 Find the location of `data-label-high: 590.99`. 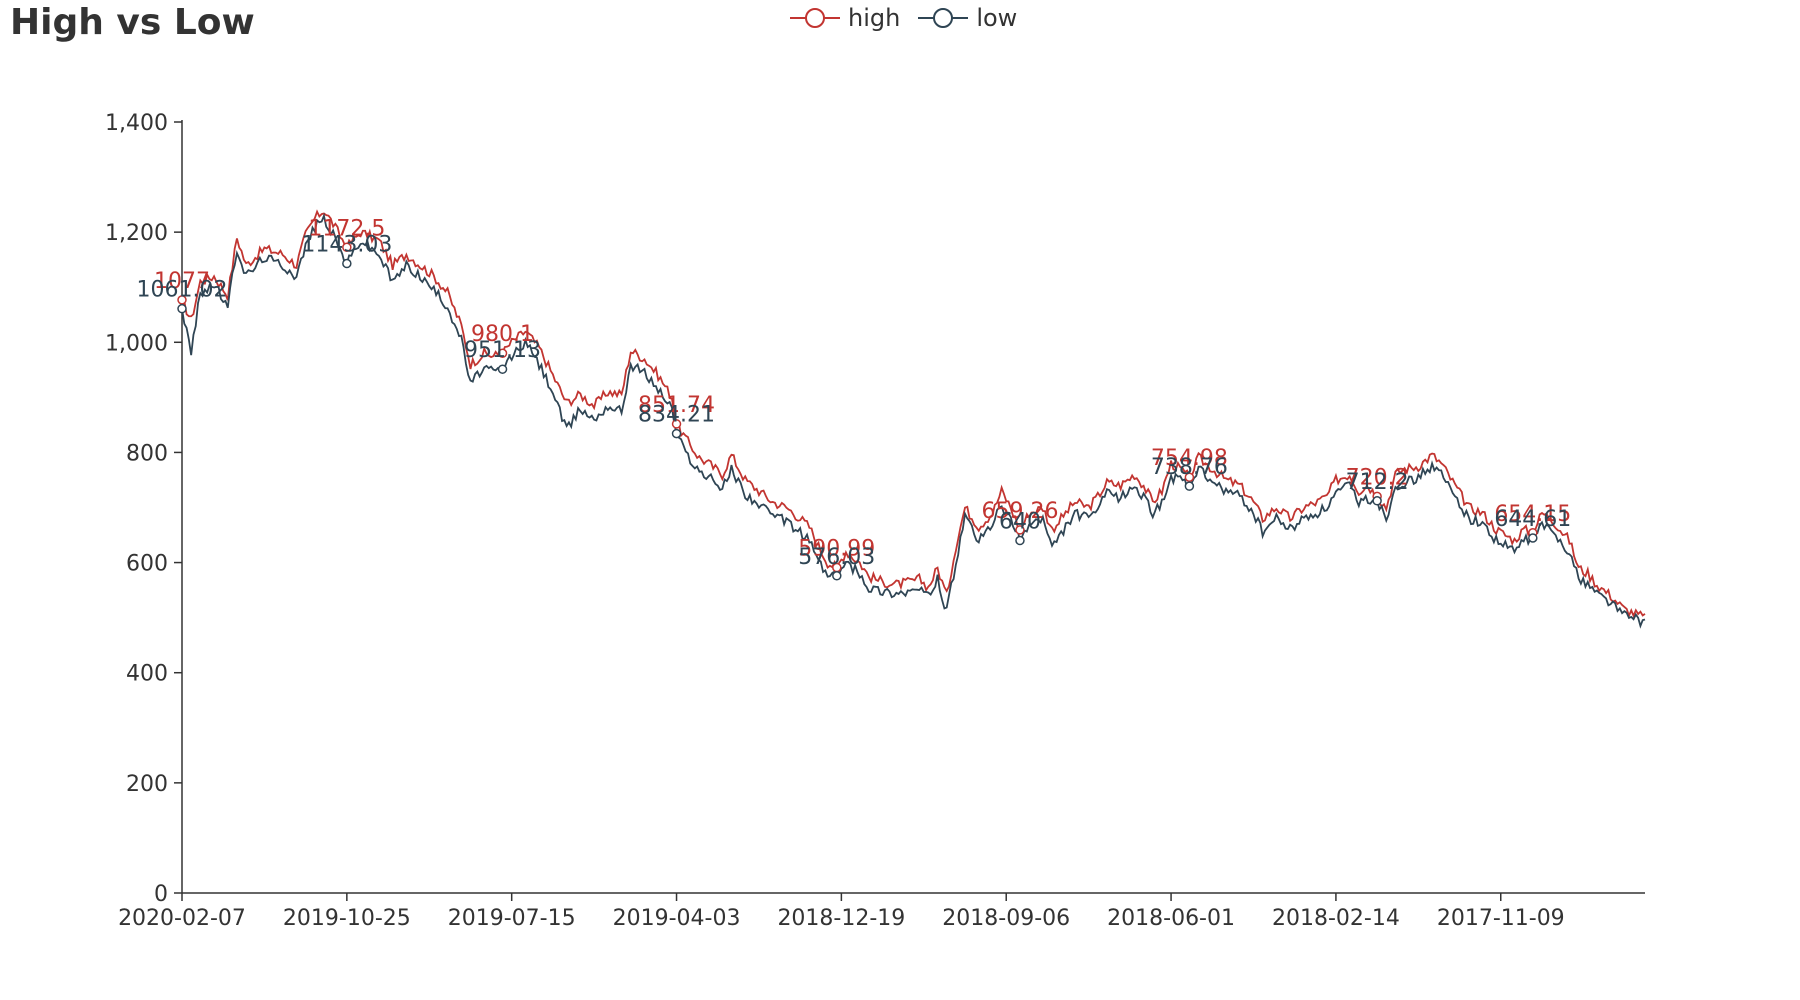

data-label-high: 590.99 is located at coordinates (836, 549).